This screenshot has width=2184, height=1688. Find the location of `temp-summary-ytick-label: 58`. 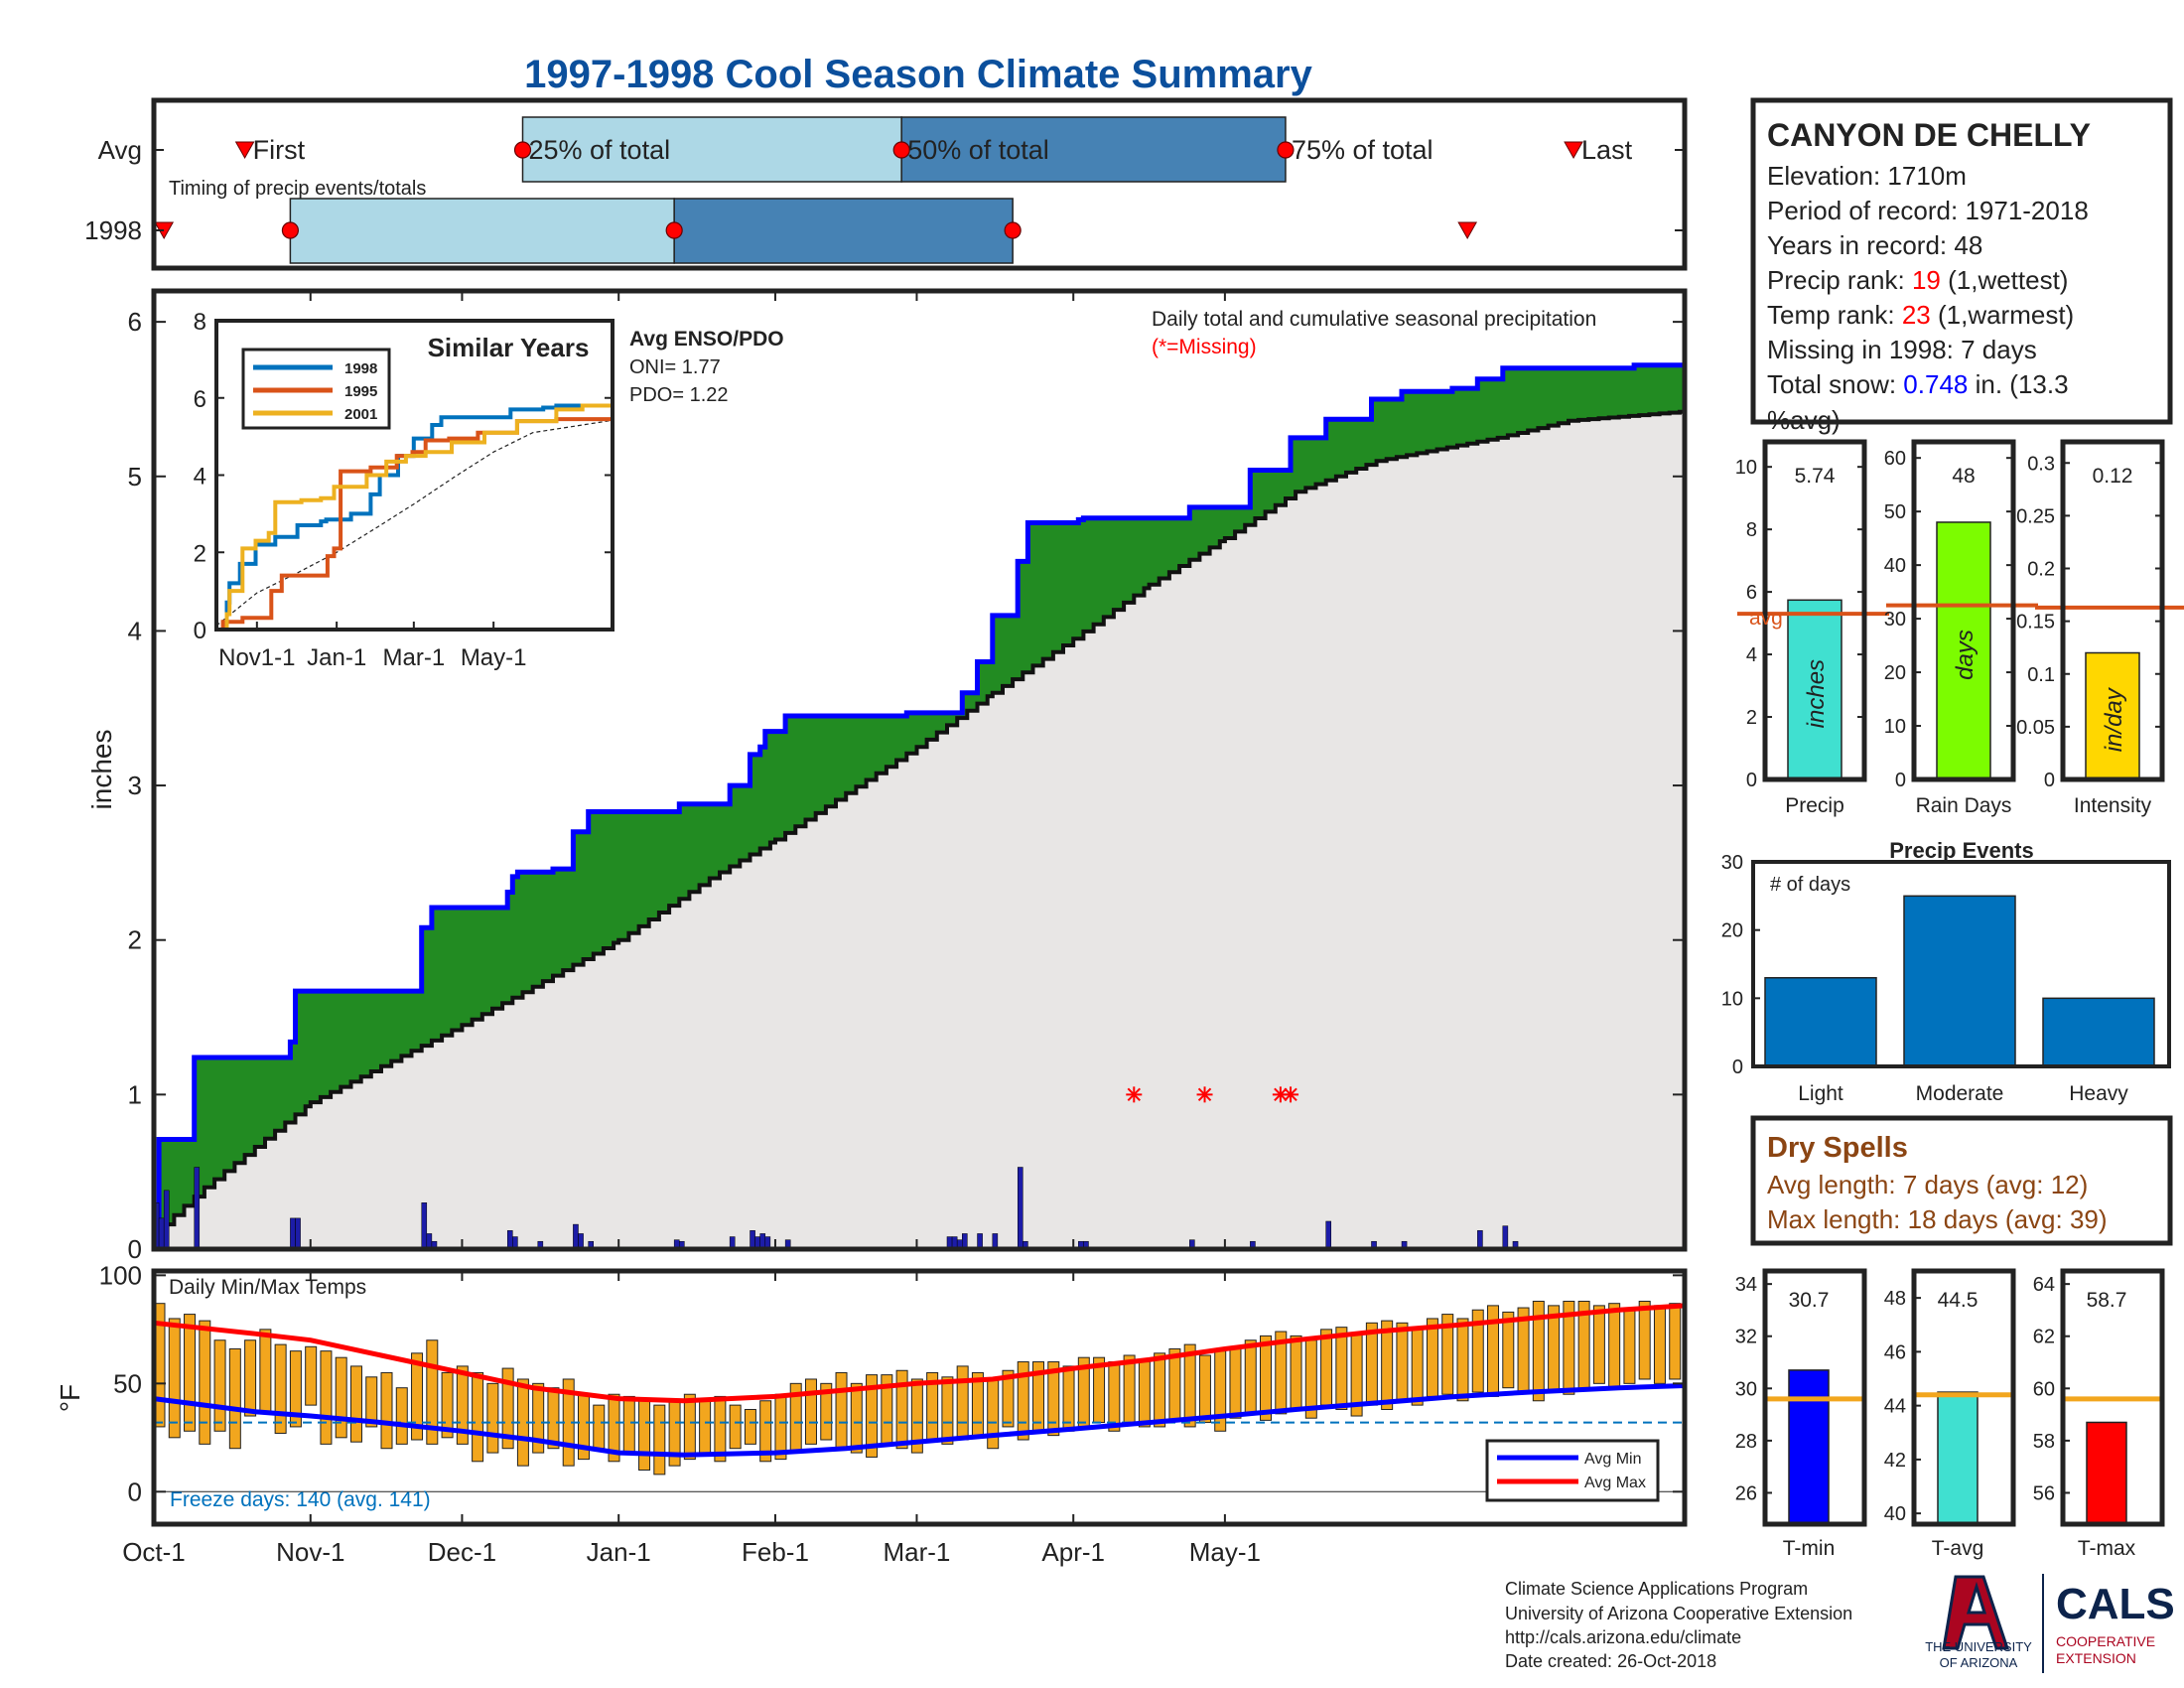

temp-summary-ytick-label: 58 is located at coordinates (2044, 1442).